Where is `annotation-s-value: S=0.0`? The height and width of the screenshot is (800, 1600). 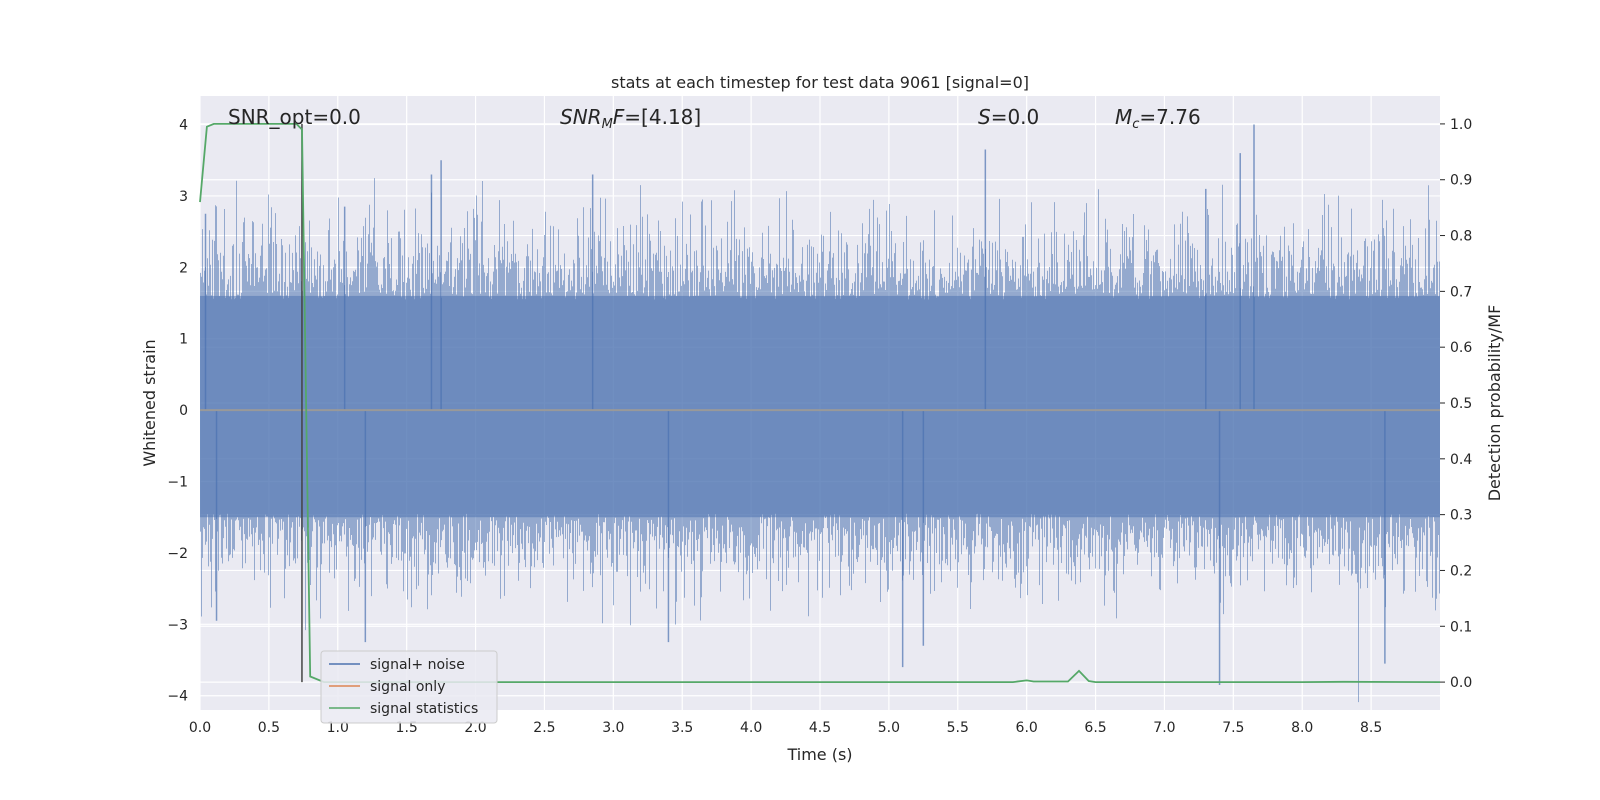 annotation-s-value: S=0.0 is located at coordinates (1008, 117).